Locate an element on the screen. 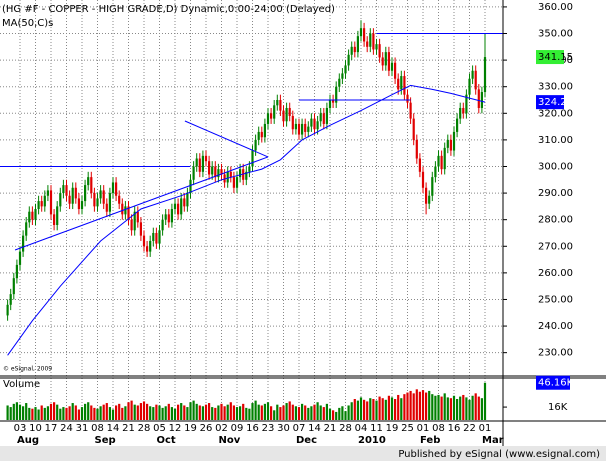 This screenshot has height=461, width=606. y-tick-label: 320.00 is located at coordinates (555, 113).